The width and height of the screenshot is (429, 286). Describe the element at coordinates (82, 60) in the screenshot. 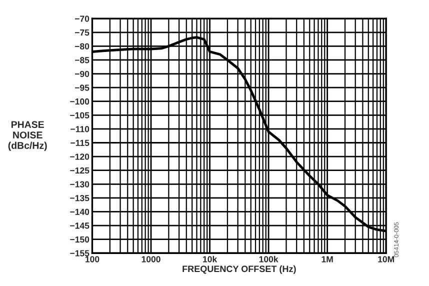

I see `y-tick-label: −85` at that location.